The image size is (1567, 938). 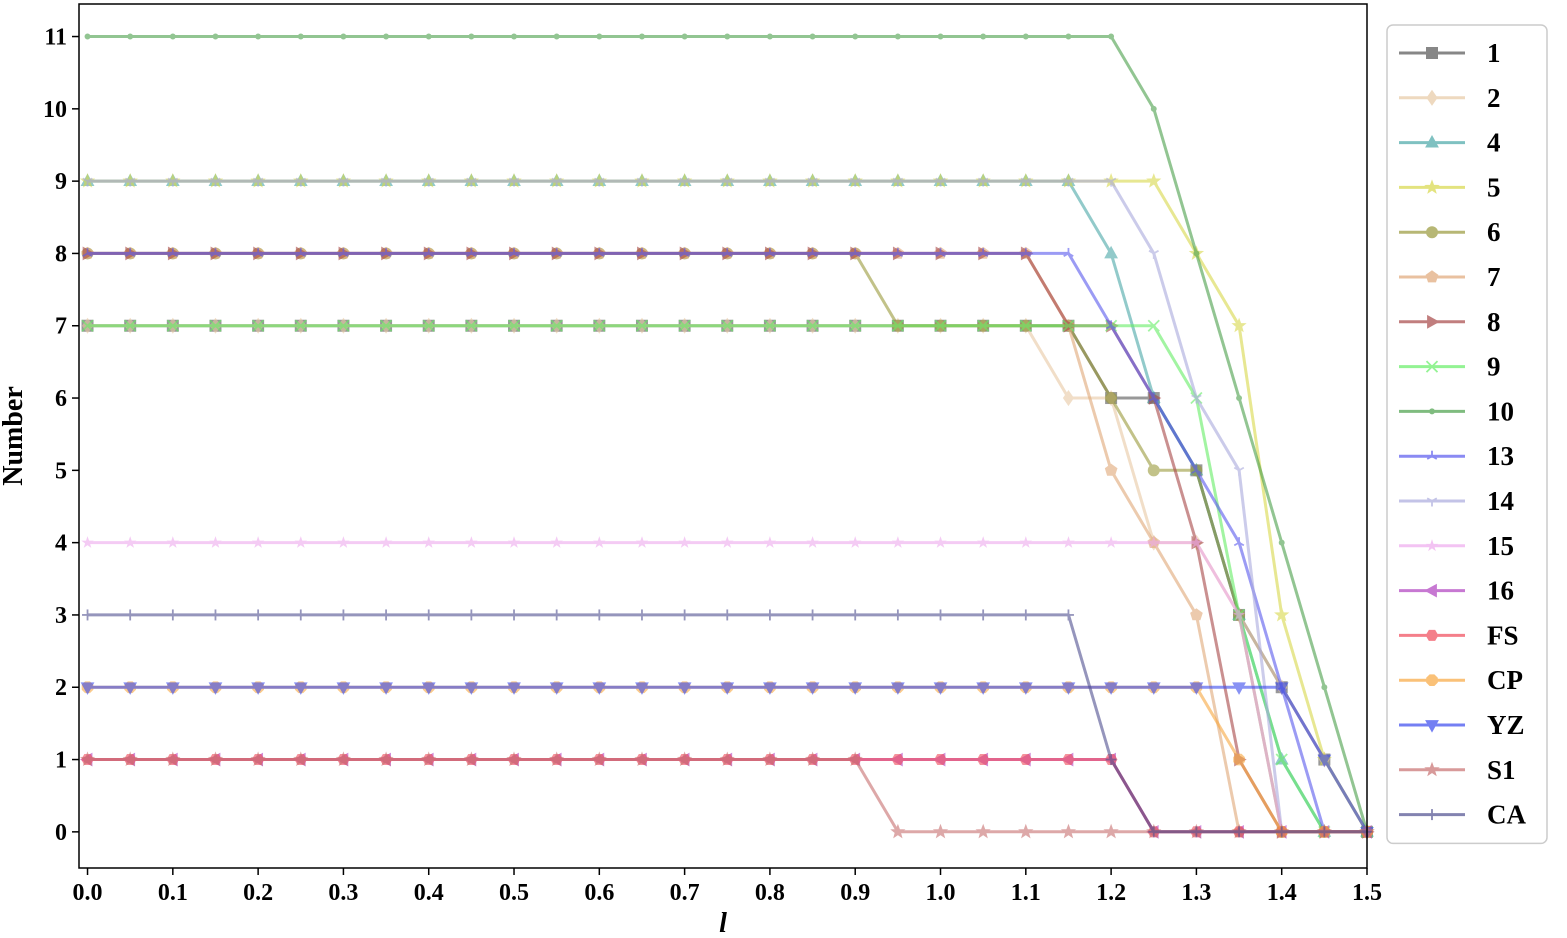 I want to click on legend-label: 6, so click(x=1494, y=232).